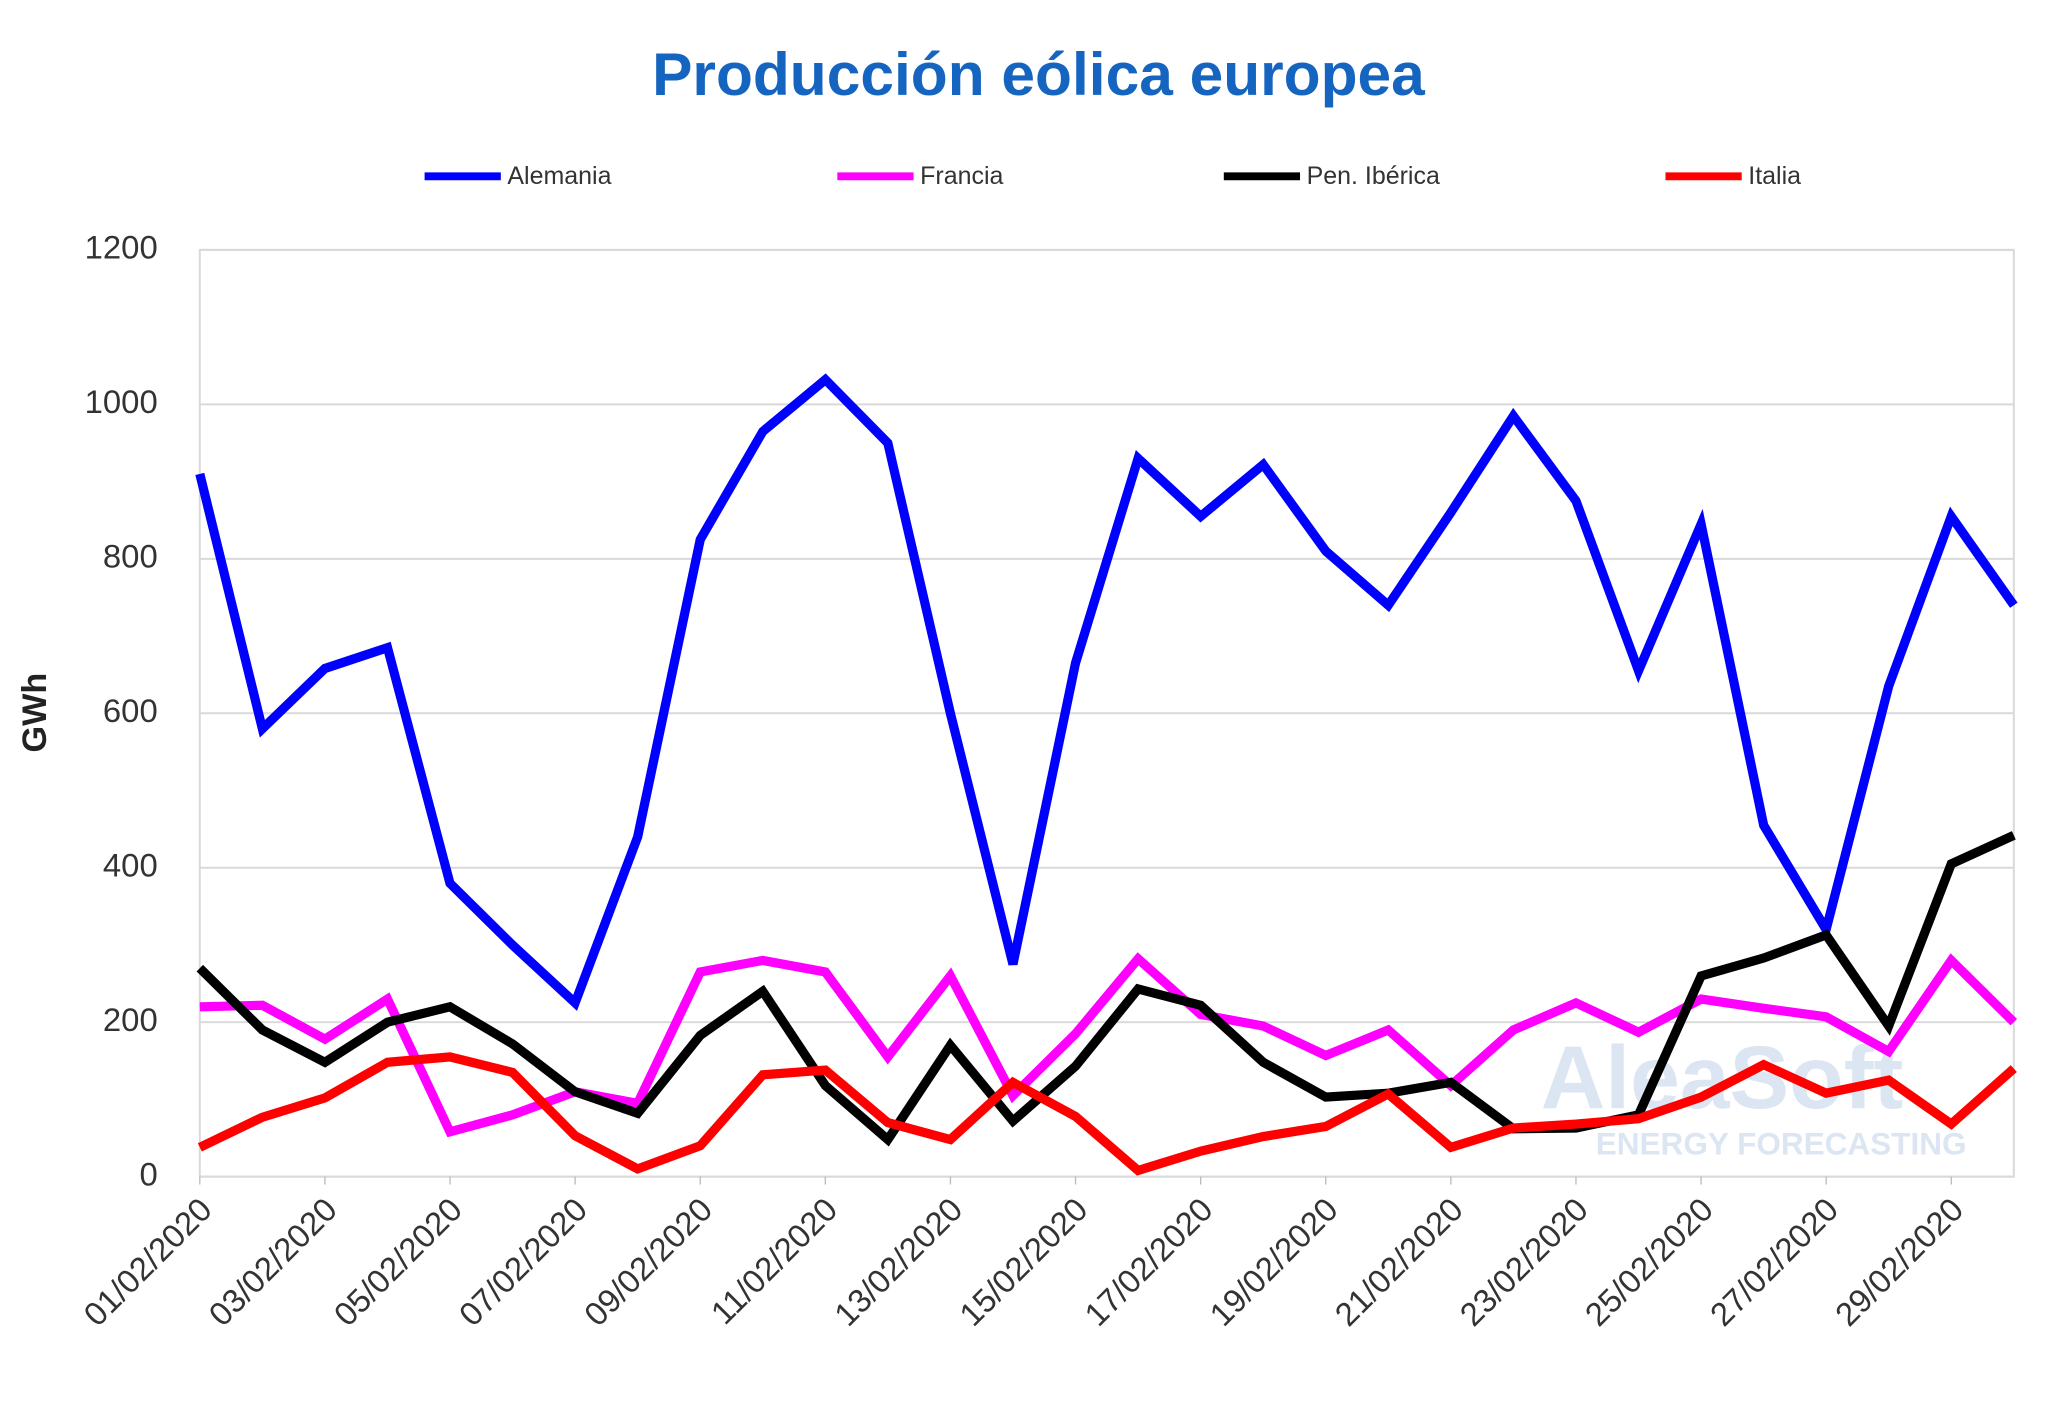 Image resolution: width=2048 pixels, height=1420 pixels. What do you see at coordinates (121, 247) in the screenshot?
I see `y-tick-label: 1200` at bounding box center [121, 247].